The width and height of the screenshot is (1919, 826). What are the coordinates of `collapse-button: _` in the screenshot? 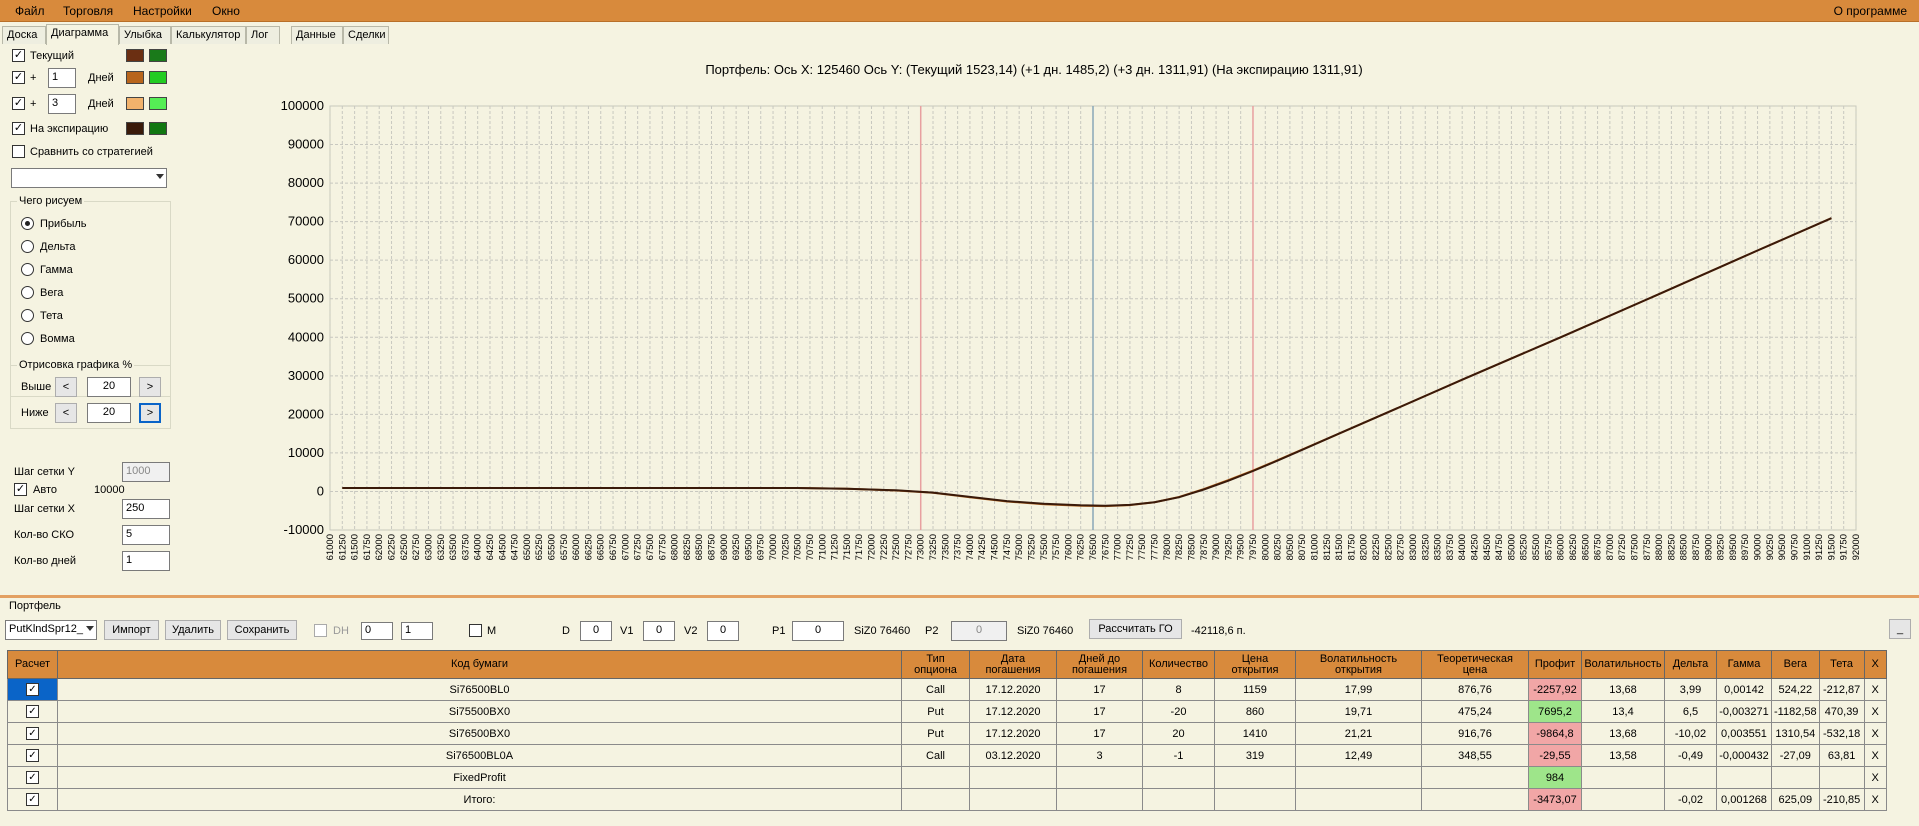 It's located at (1900, 629).